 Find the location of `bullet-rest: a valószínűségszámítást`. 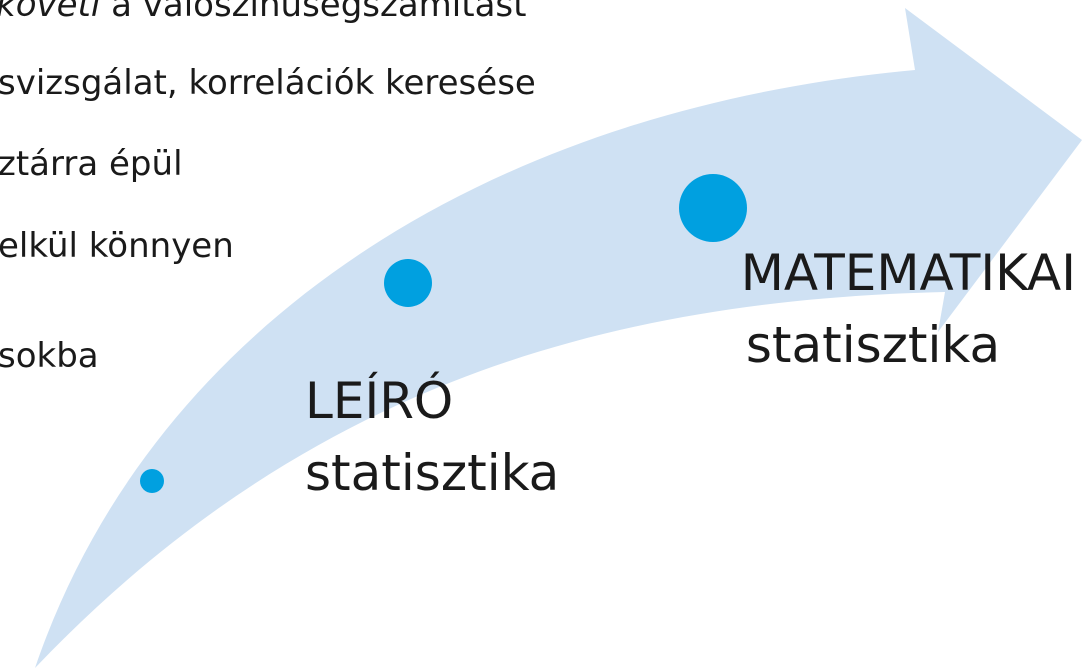

bullet-rest: a valószínűségszámítást is located at coordinates (313, 12).